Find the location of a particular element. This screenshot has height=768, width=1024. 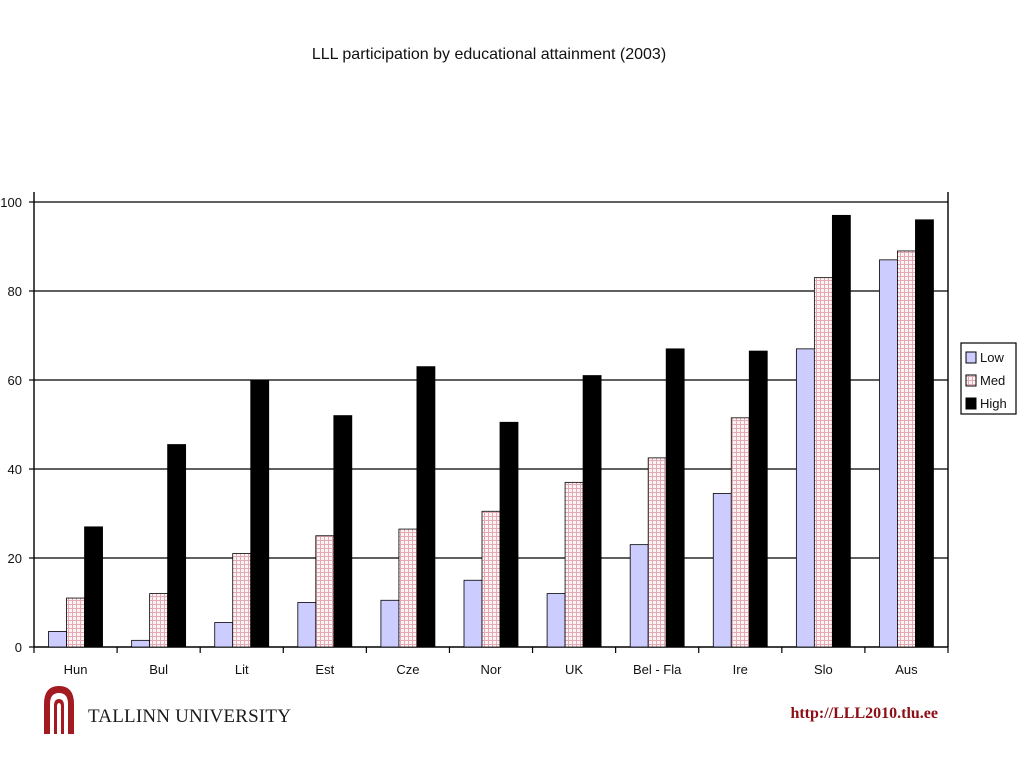

y-tick-label: 0 is located at coordinates (18, 647).